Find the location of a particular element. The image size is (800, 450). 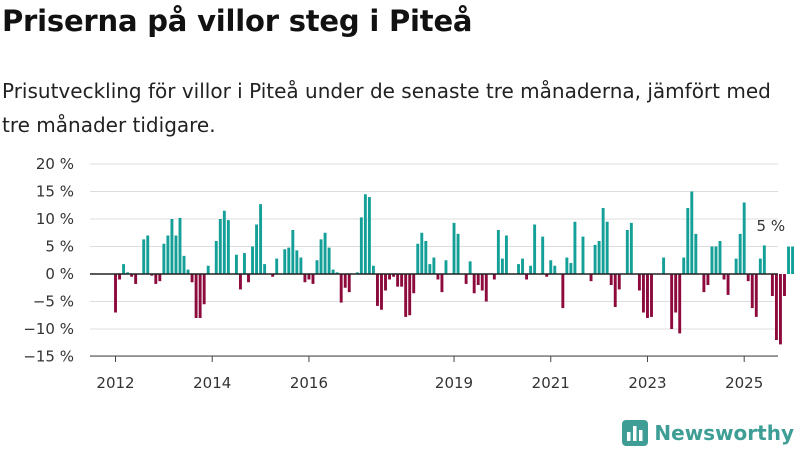

y-axis-tick-labels: −15 % −10 % −5 % 0 % 5 % 10 % 15 % 20 % is located at coordinates (48, 260).